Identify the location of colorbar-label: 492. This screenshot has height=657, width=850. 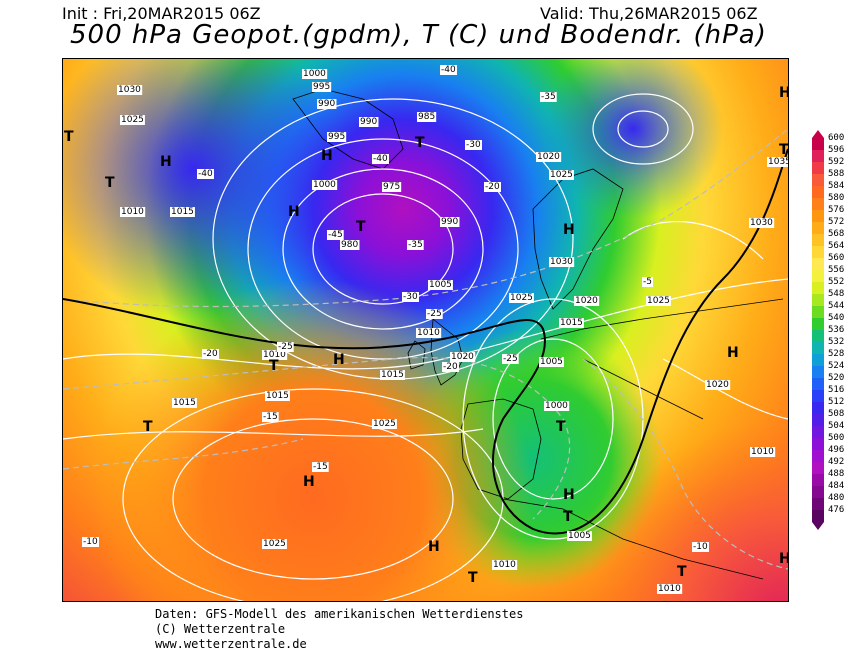
(836, 462).